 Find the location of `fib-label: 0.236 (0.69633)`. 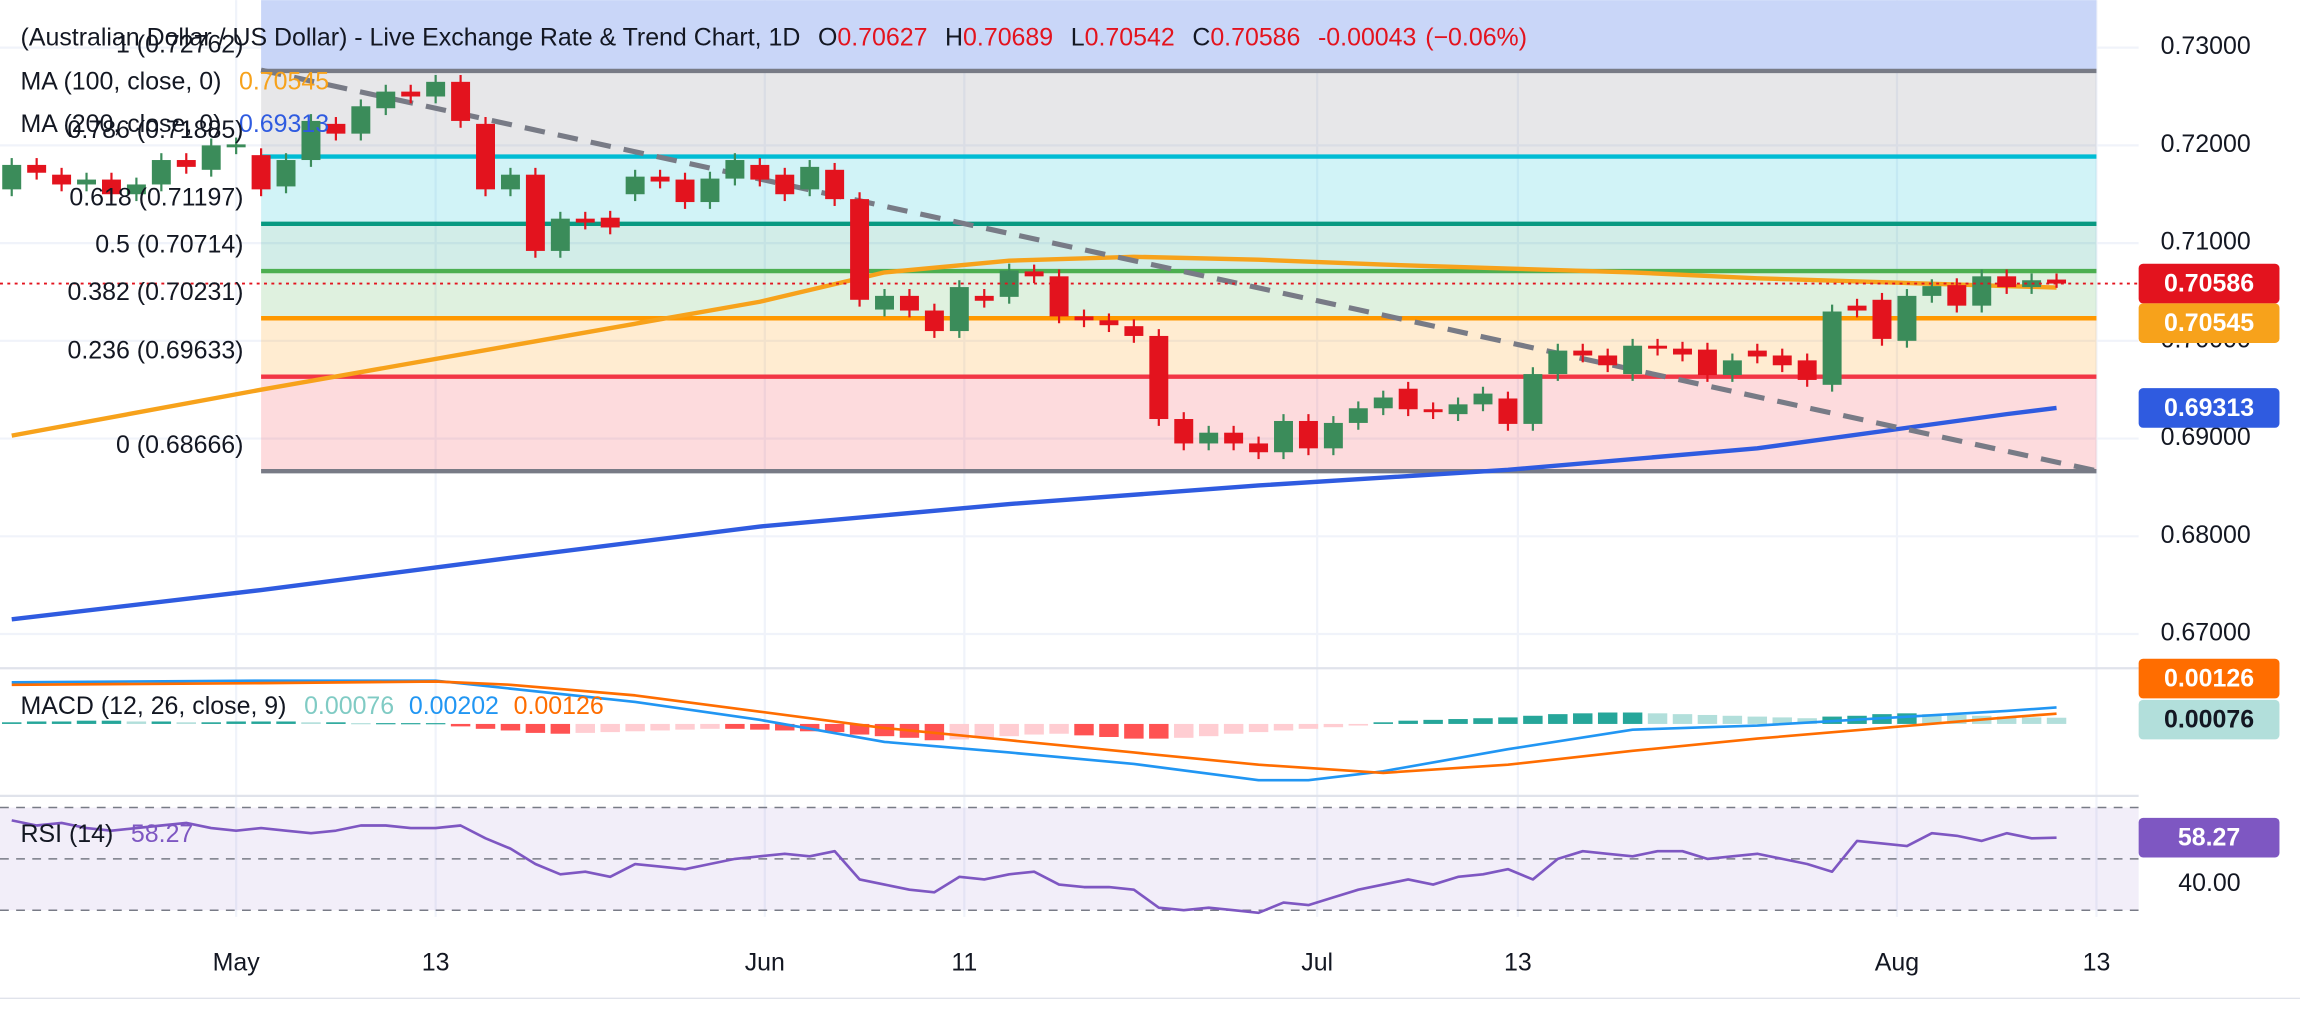

fib-label: 0.236 (0.69633) is located at coordinates (156, 350).